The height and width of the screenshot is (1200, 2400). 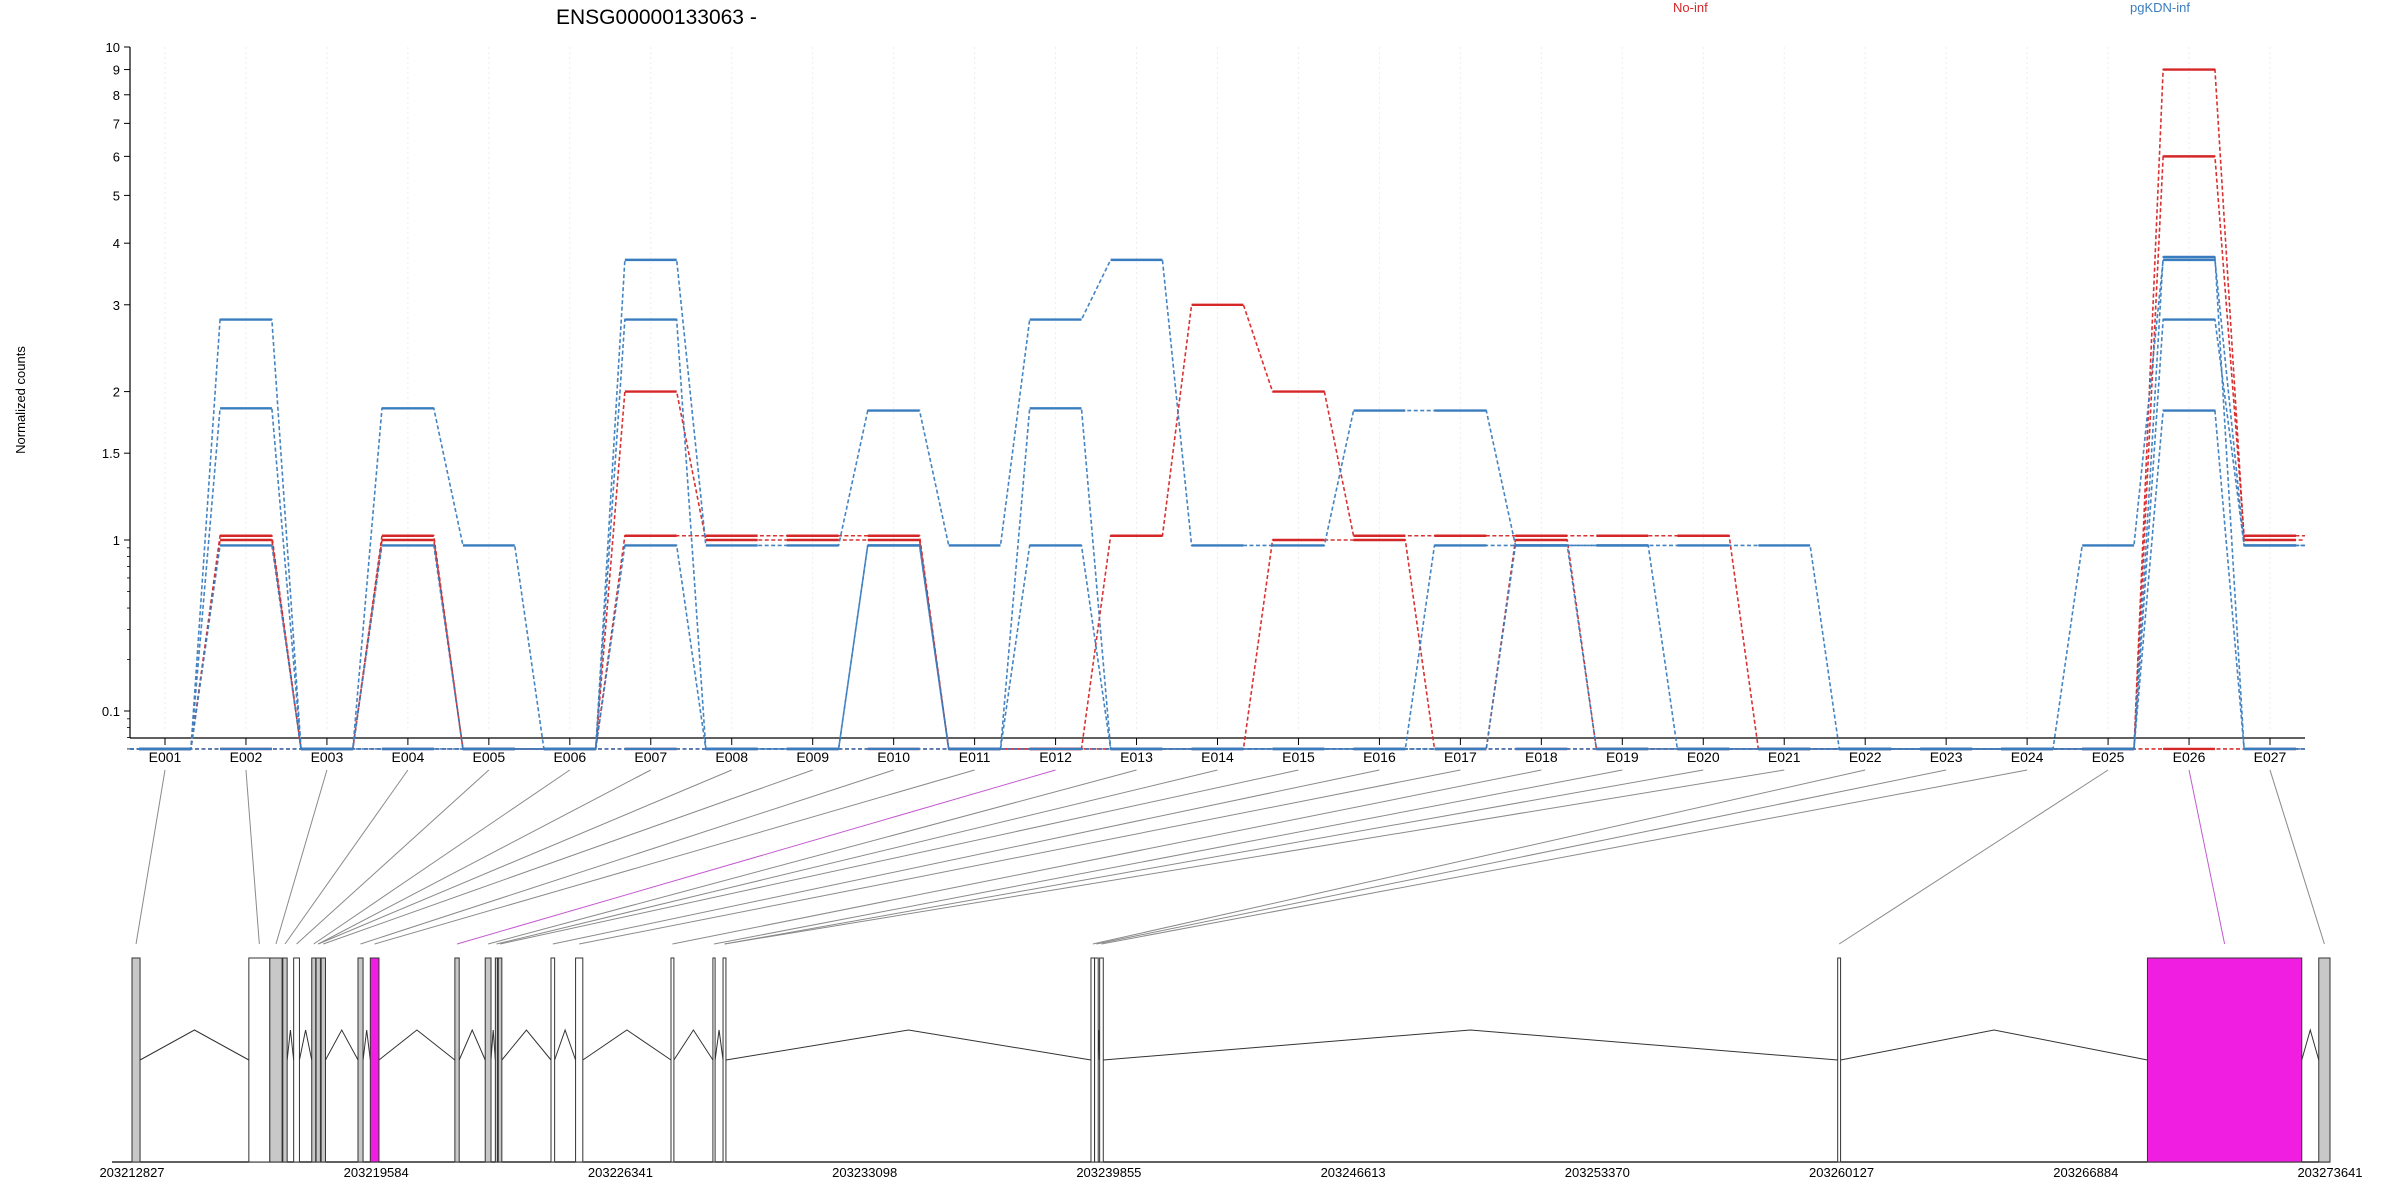 What do you see at coordinates (731, 757) in the screenshot?
I see `x-tick-label: E008` at bounding box center [731, 757].